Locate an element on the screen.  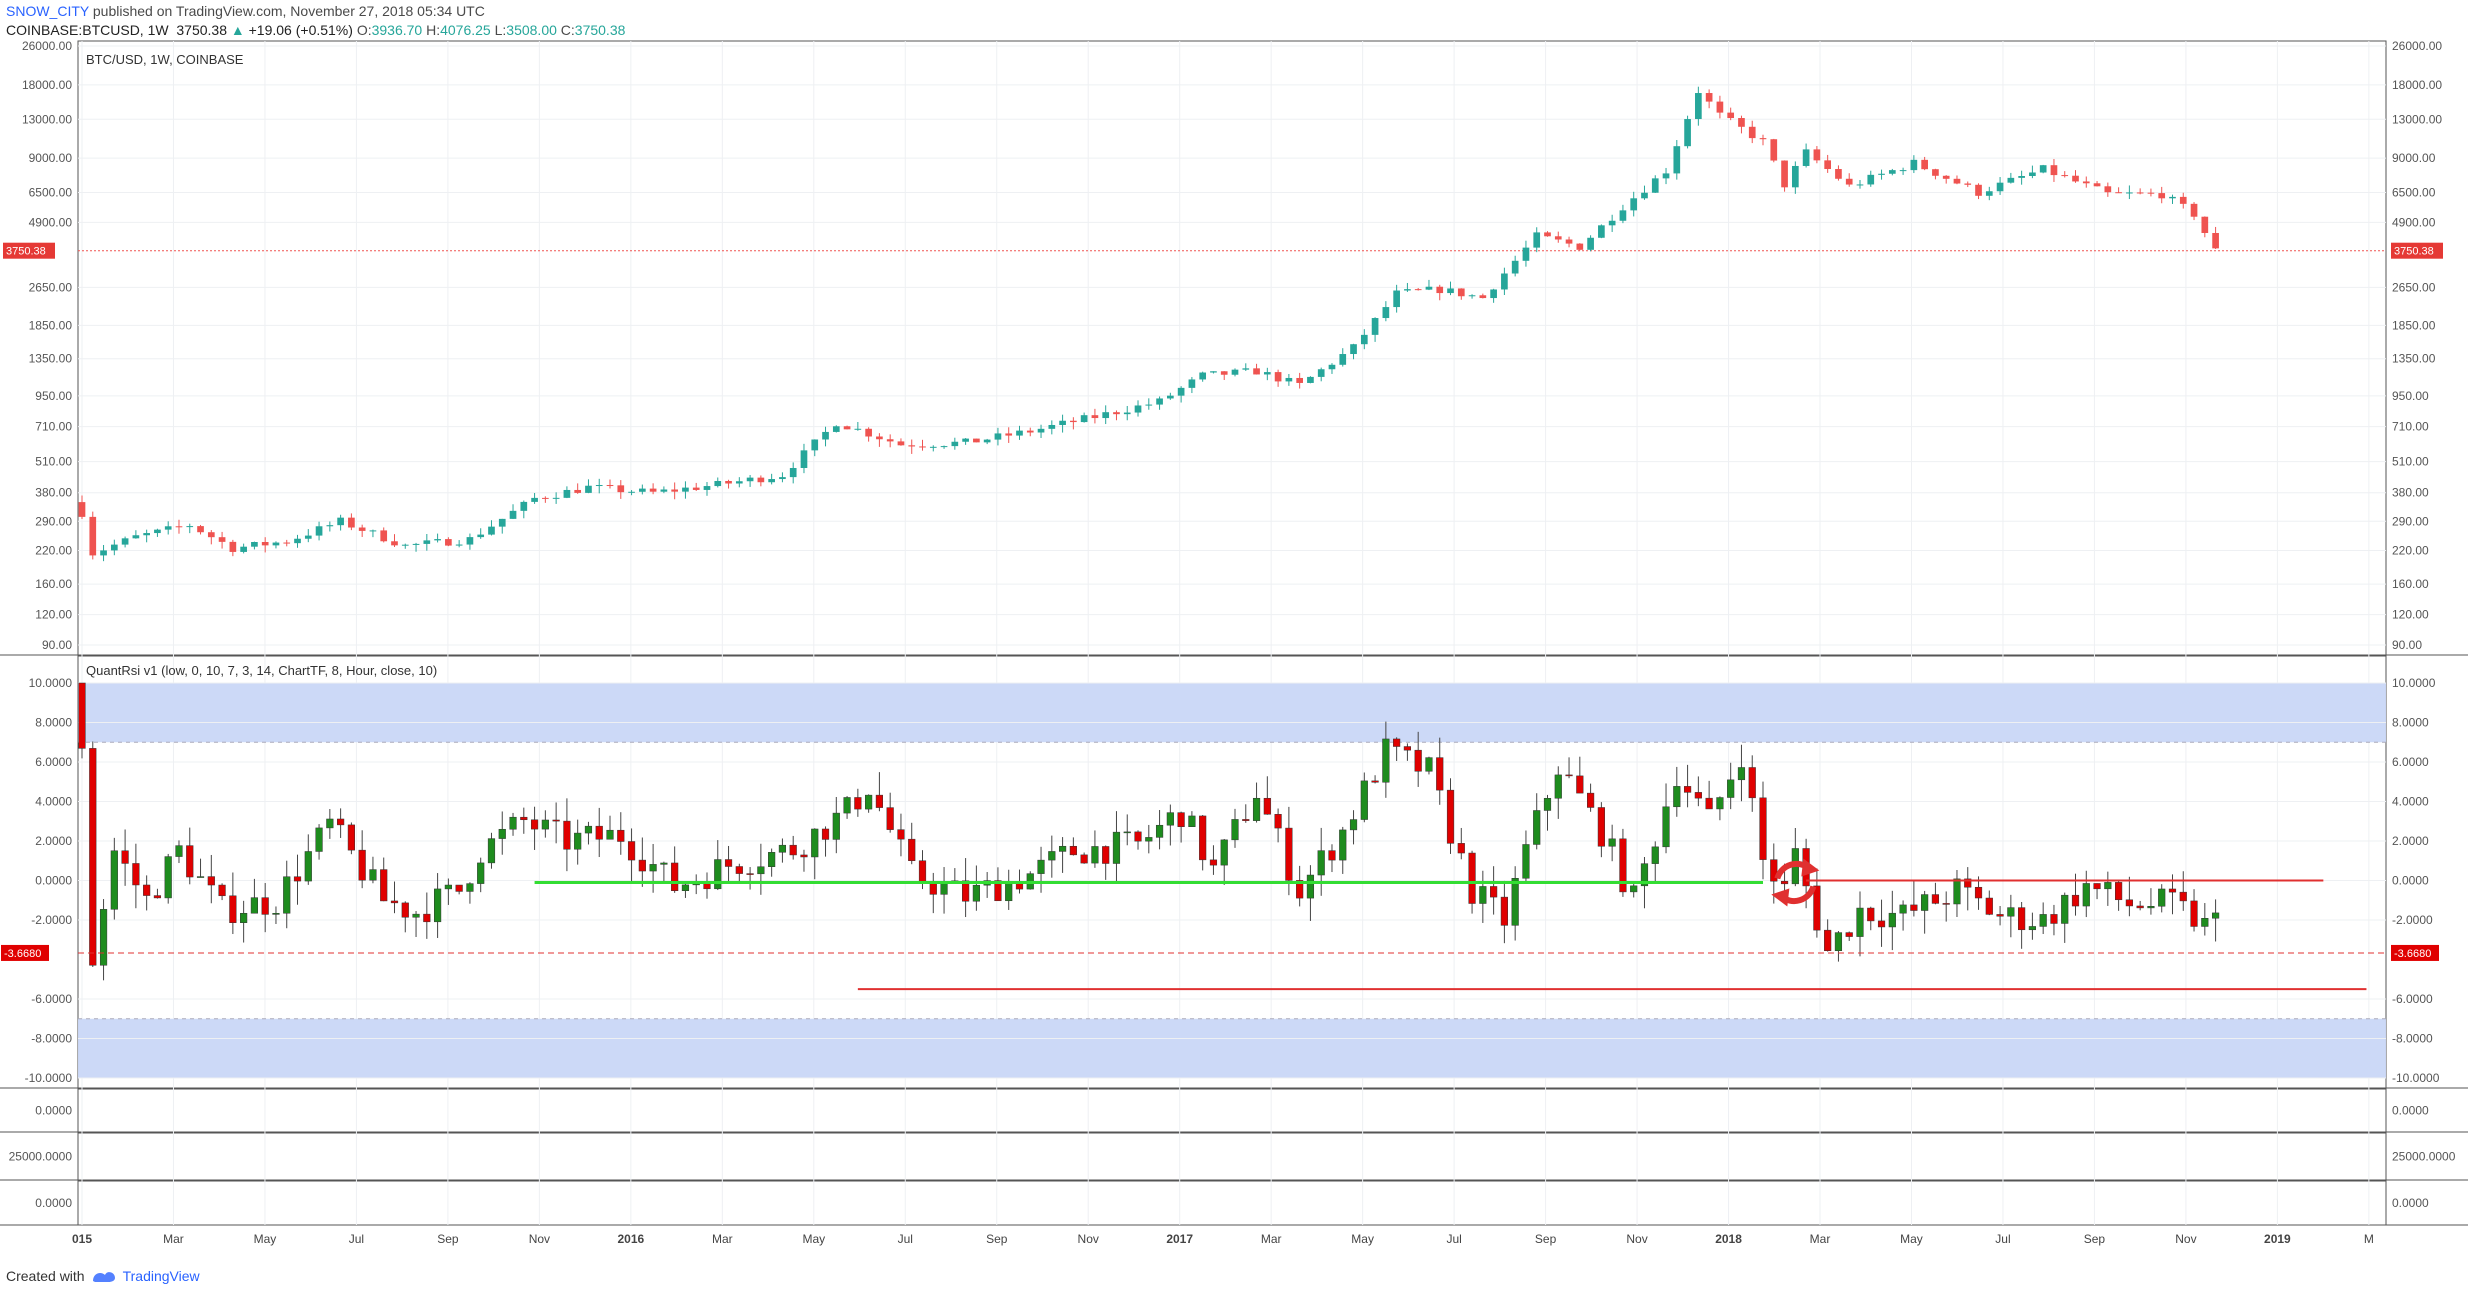
price-y-label-left: 950.00 is located at coordinates (53, 396).